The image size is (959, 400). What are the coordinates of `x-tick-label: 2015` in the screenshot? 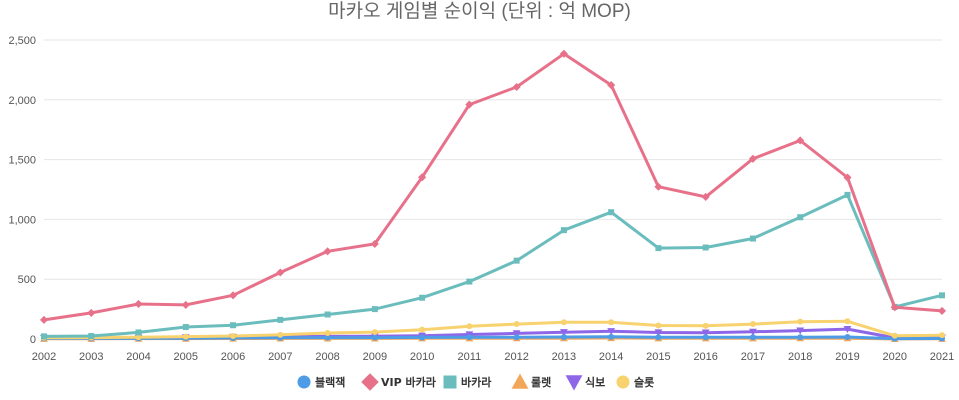 It's located at (658, 357).